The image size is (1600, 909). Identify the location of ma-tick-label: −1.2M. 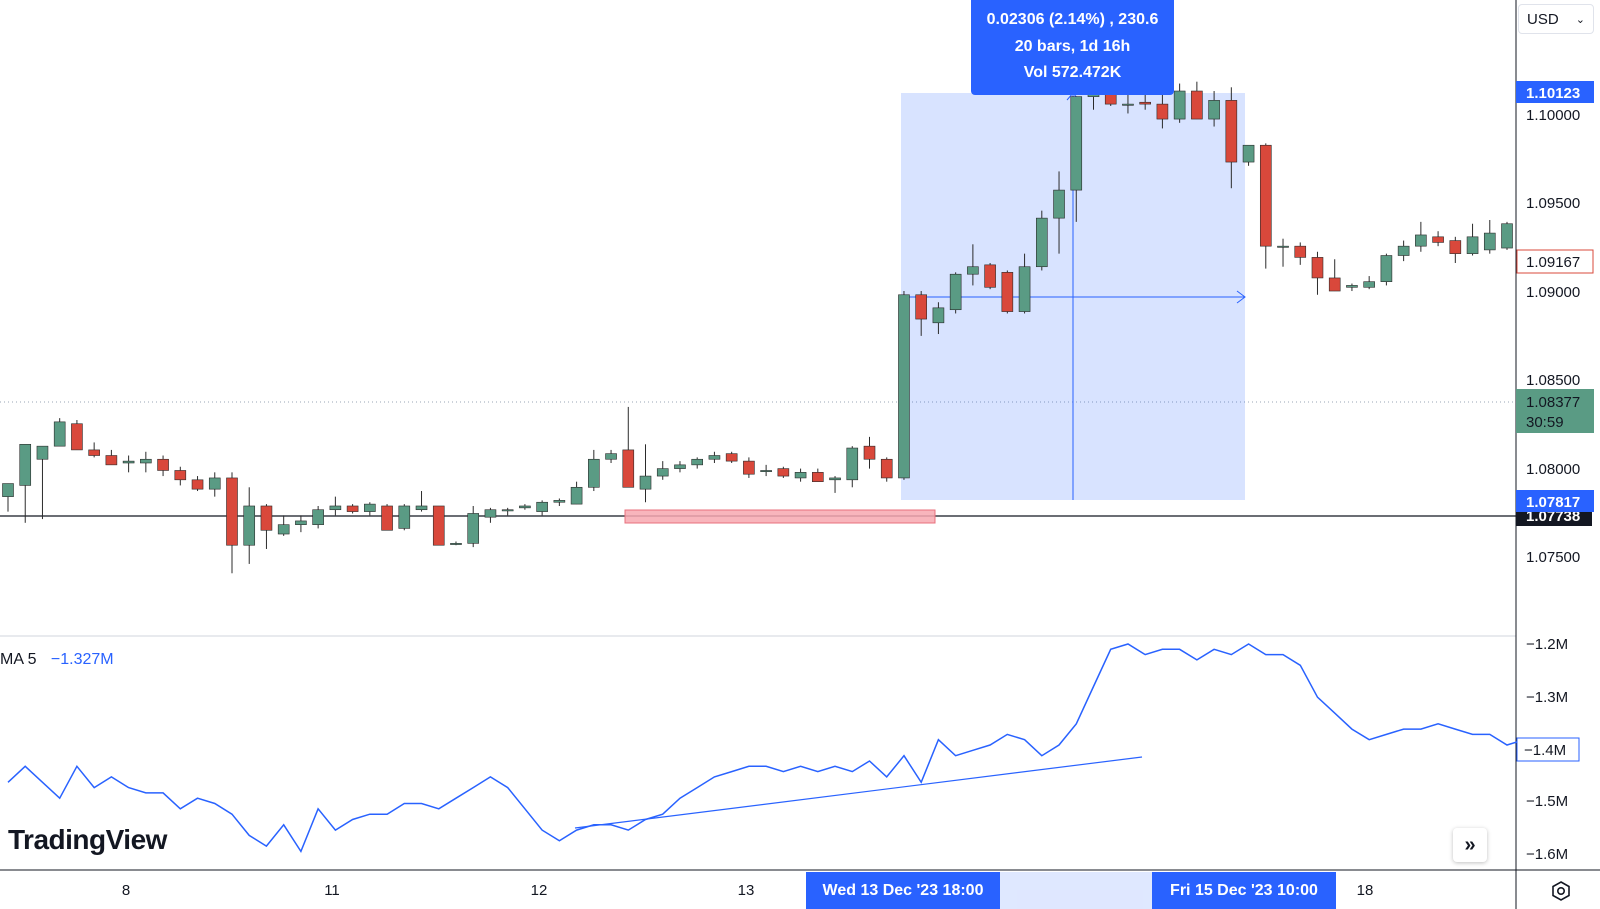
(1547, 644).